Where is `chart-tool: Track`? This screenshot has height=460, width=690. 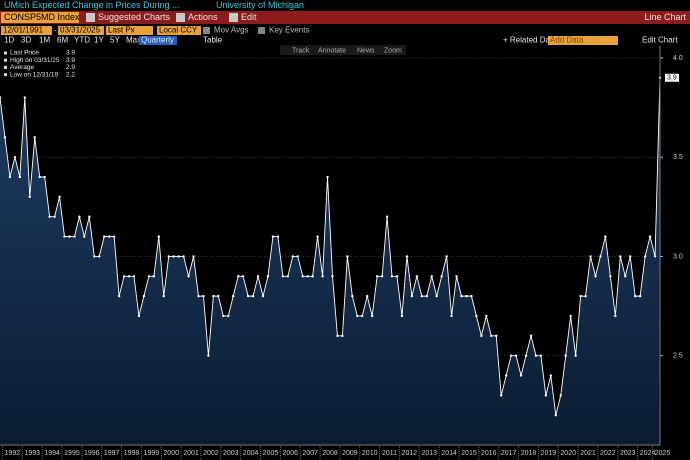
chart-tool: Track is located at coordinates (301, 50).